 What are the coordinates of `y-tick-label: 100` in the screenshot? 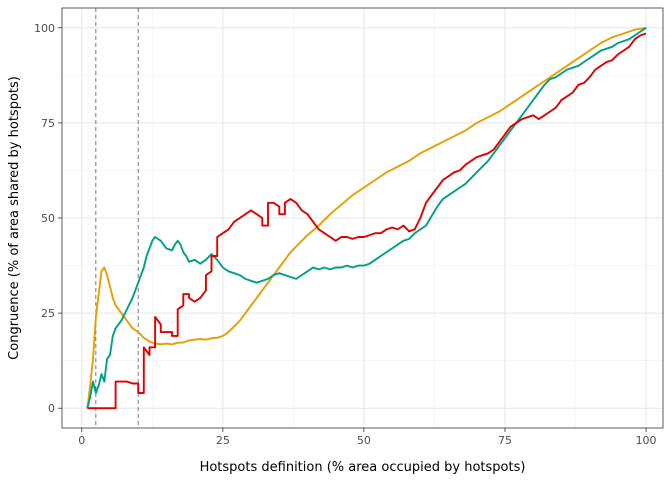 It's located at (44, 28).